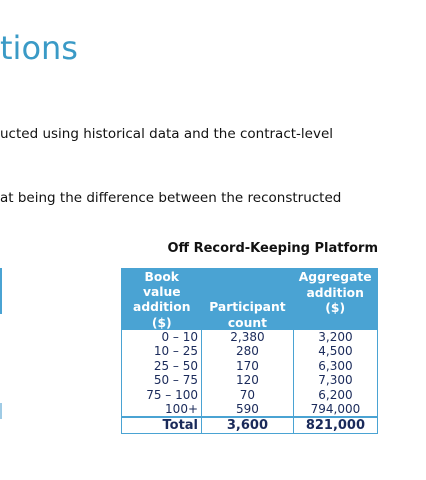  What do you see at coordinates (247, 322) in the screenshot?
I see `header-participant-count-line-2: count` at bounding box center [247, 322].